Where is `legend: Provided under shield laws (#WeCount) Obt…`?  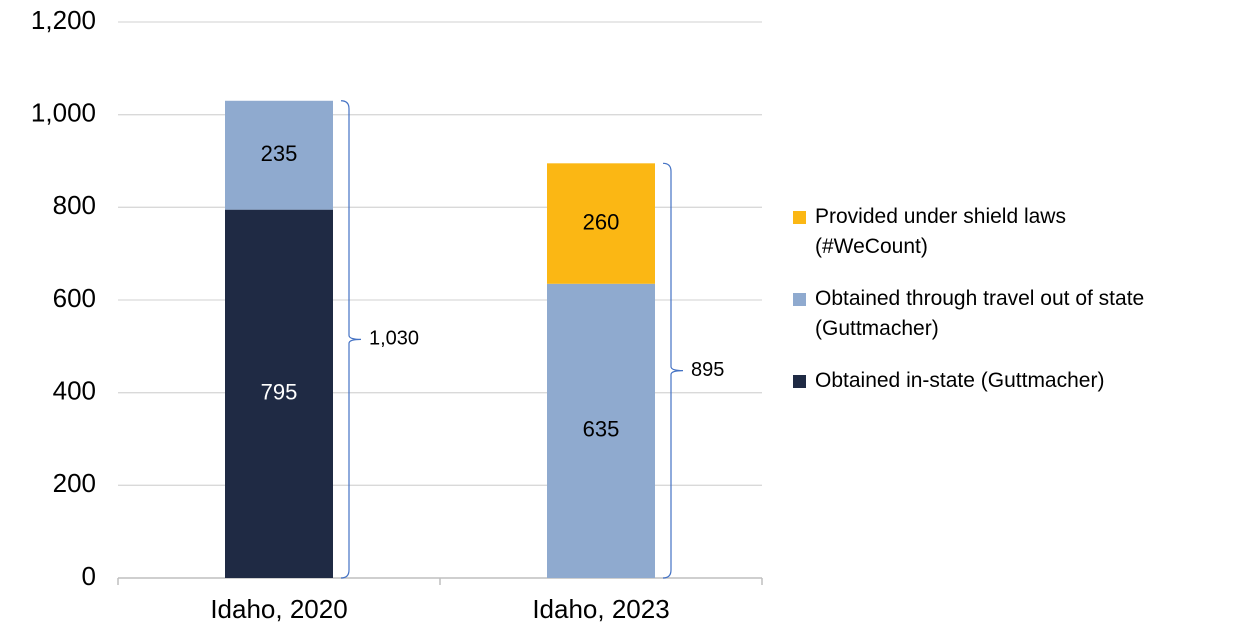 legend: Provided under shield laws (#WeCount) Obt… is located at coordinates (968, 310).